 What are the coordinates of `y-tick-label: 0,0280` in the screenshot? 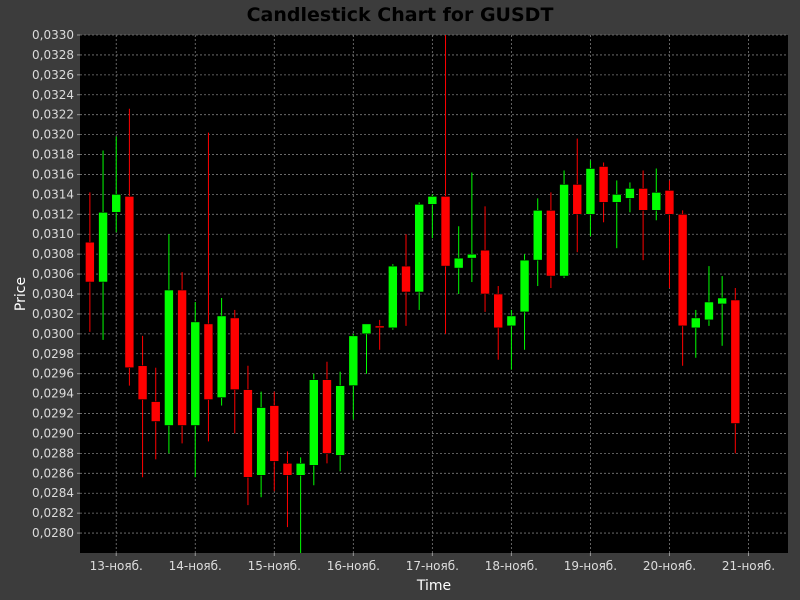 It's located at (53, 533).